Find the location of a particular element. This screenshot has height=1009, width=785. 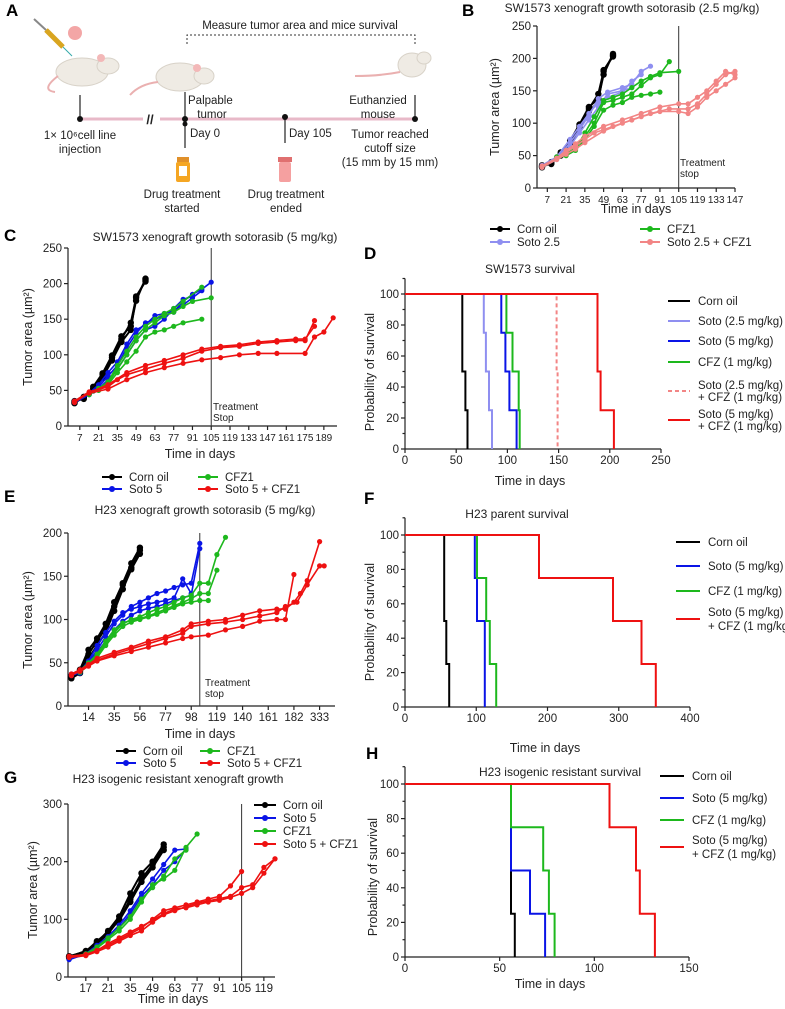

x-tick-label: 77 is located at coordinates (197, 989).